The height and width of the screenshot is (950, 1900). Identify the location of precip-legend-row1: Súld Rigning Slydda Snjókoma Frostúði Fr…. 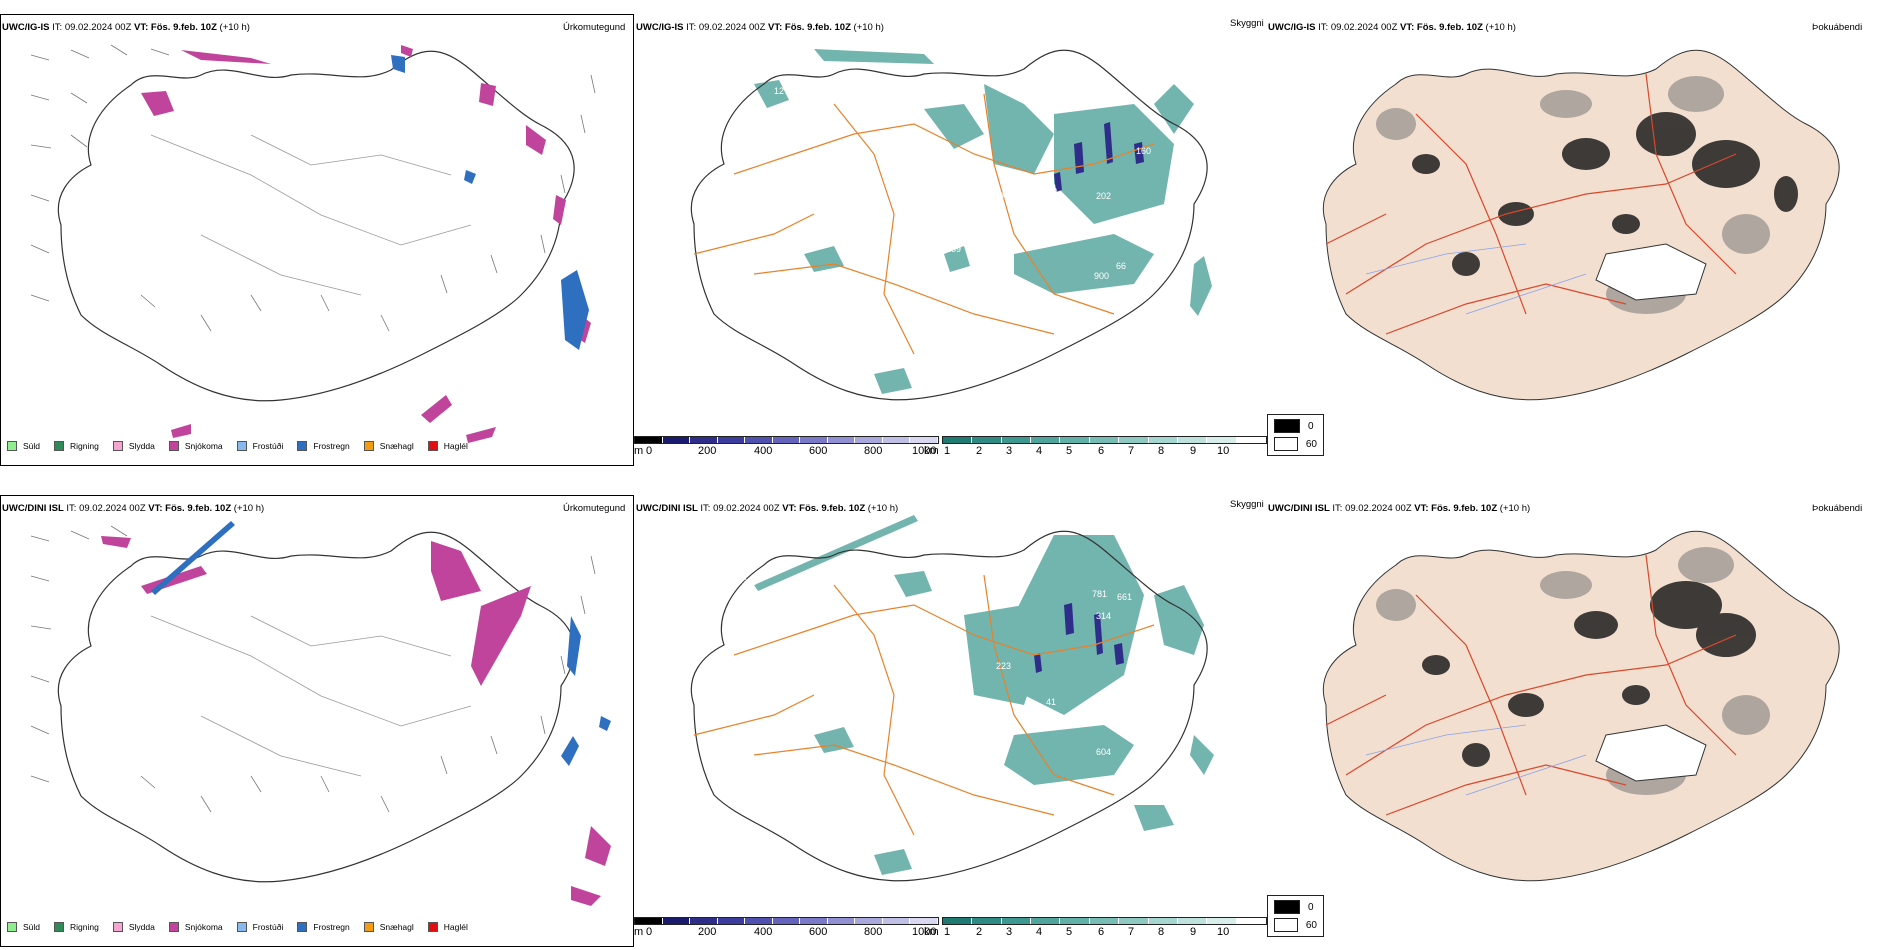
(244, 446).